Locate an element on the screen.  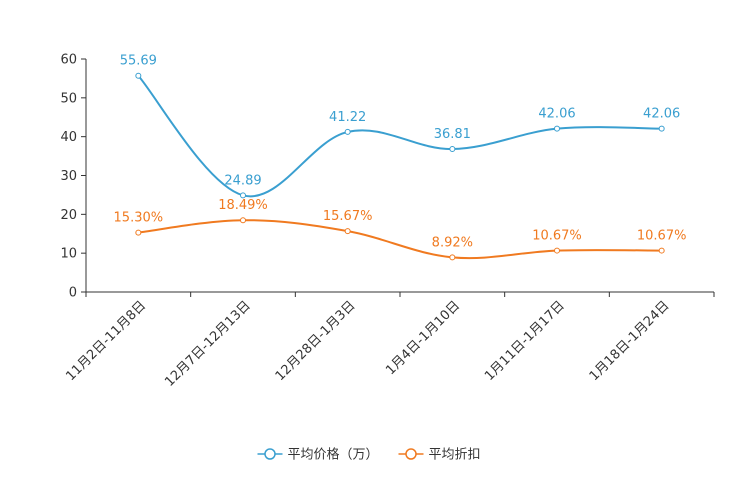
data-label: 55.69 is located at coordinates (138, 61).